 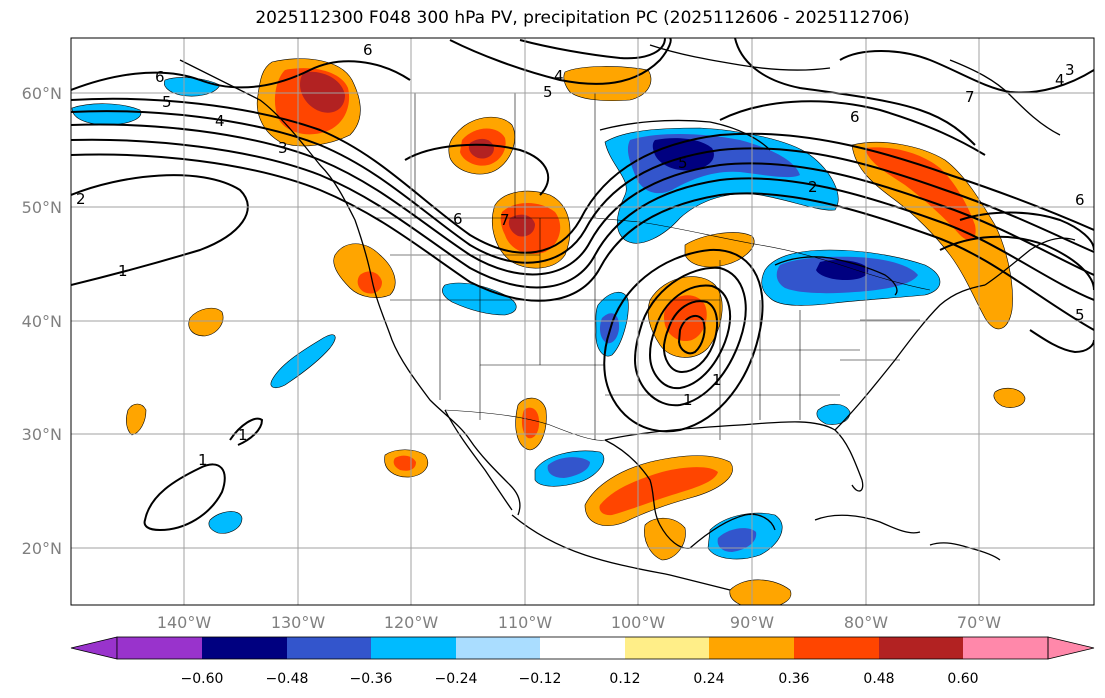 What do you see at coordinates (878, 679) in the screenshot?
I see `colorbar-tick-label: 0.48` at bounding box center [878, 679].